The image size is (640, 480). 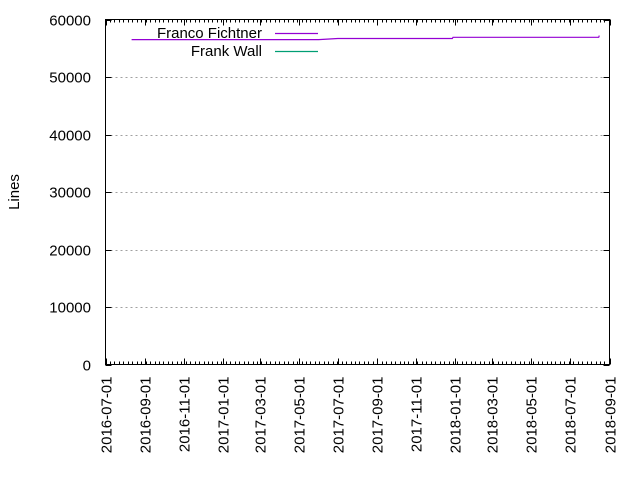 What do you see at coordinates (532, 415) in the screenshot?
I see `x-tick-label: 2018-05-01` at bounding box center [532, 415].